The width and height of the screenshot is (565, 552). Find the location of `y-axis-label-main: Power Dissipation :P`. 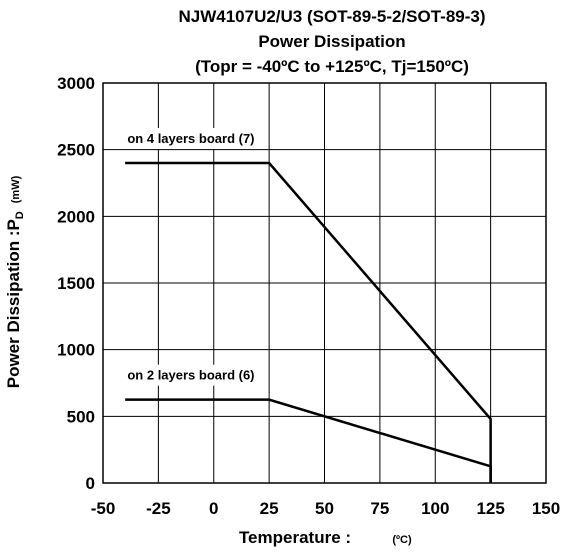

y-axis-label-main: Power Dissipation :P is located at coordinates (13, 303).